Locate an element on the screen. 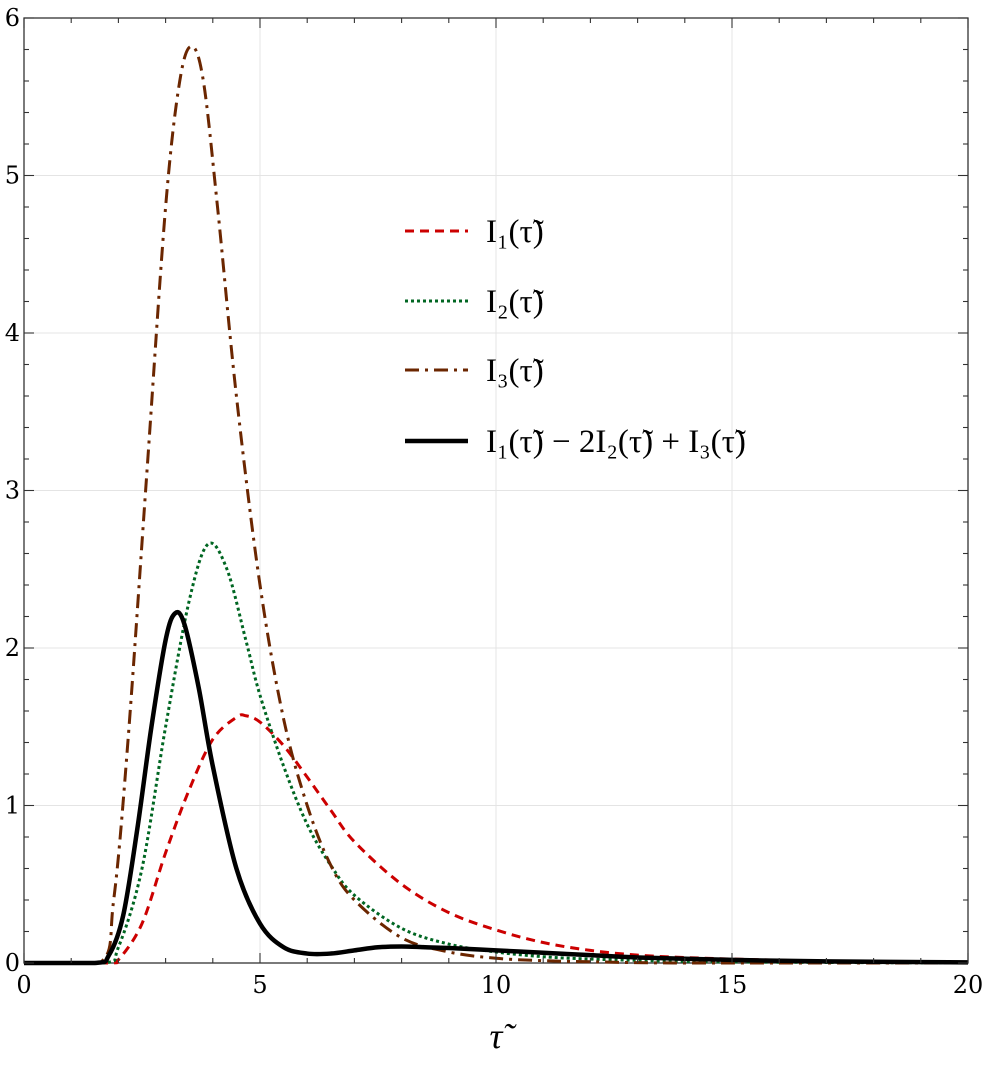 Image resolution: width=991 pixels, height=1075 pixels. y-tick-label: 1 is located at coordinates (12, 806).